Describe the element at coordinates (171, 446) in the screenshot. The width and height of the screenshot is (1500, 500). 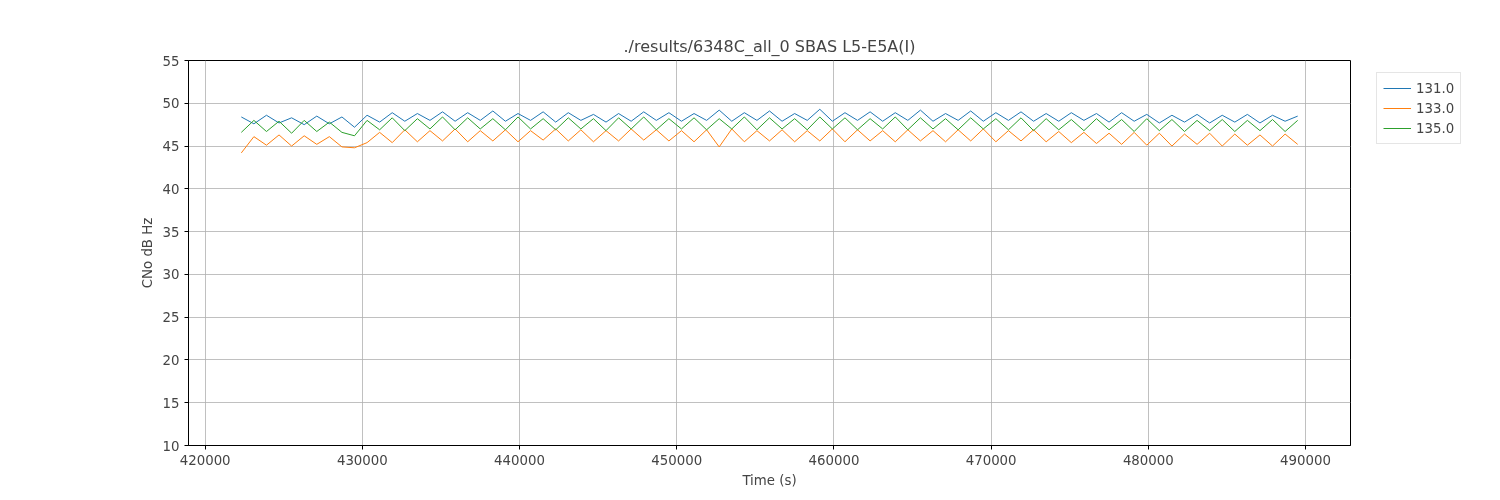
I see `y-tick-label: 10` at that location.